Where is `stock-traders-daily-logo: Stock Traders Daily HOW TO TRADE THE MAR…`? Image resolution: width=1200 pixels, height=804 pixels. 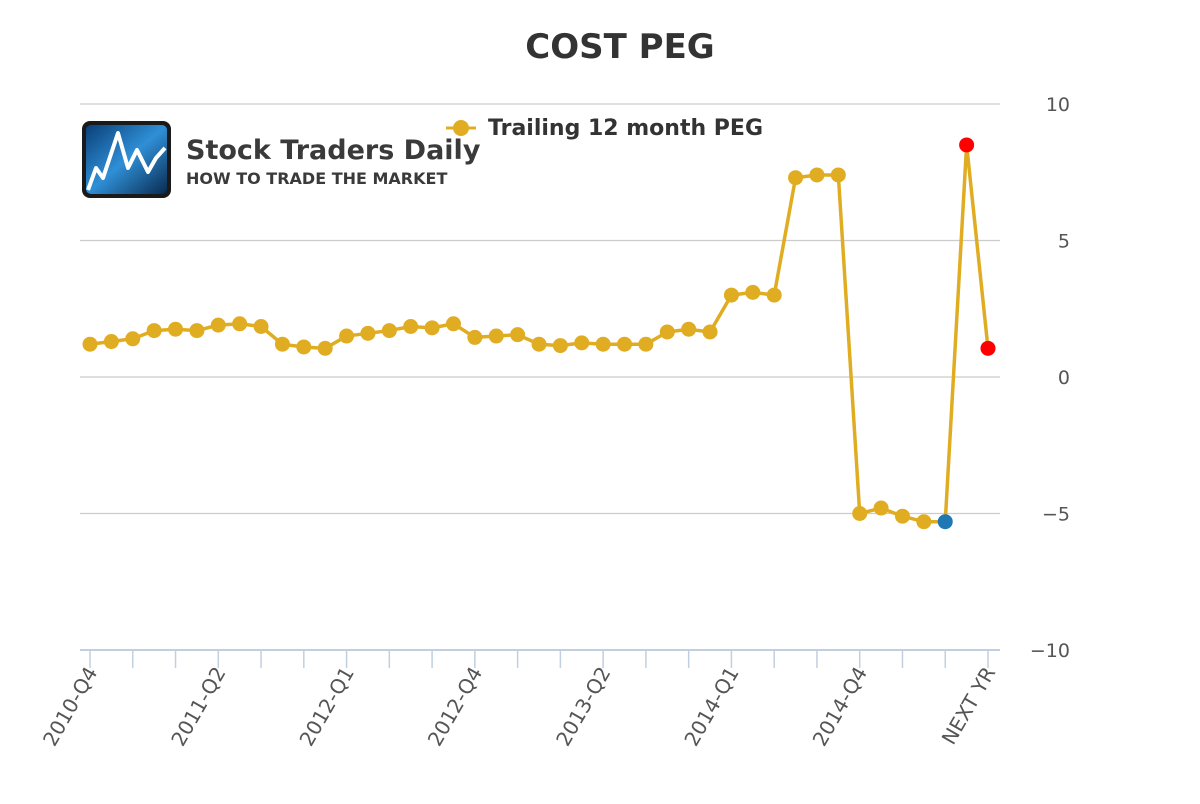 stock-traders-daily-logo: Stock Traders Daily HOW TO TRADE THE MAR… is located at coordinates (281, 159).